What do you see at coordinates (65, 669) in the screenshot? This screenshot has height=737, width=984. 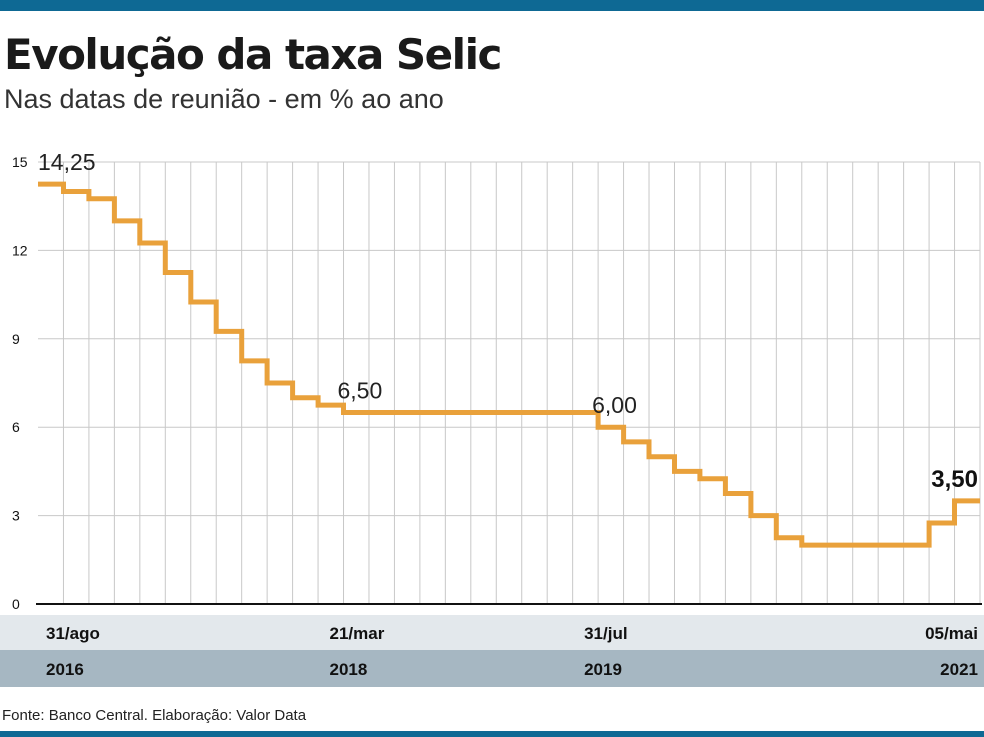 I see `x-year-label: 2016` at bounding box center [65, 669].